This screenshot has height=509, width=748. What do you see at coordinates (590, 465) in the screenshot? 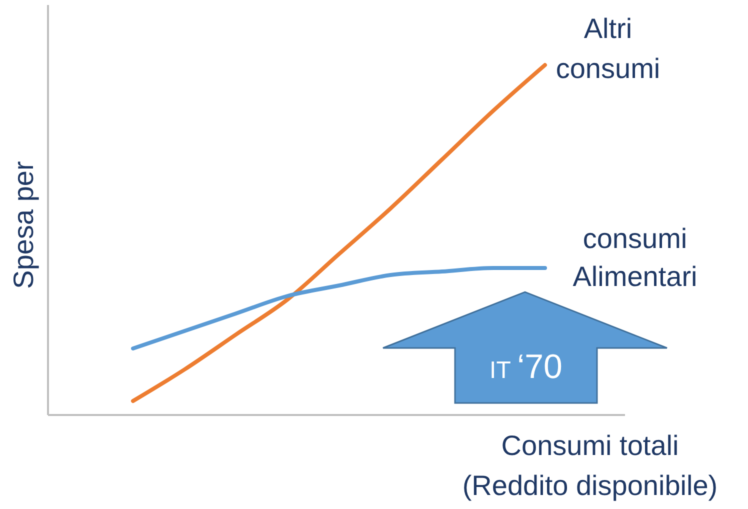
I see `x-axis-title: Consumi totali (Reddito disponibile)` at bounding box center [590, 465].